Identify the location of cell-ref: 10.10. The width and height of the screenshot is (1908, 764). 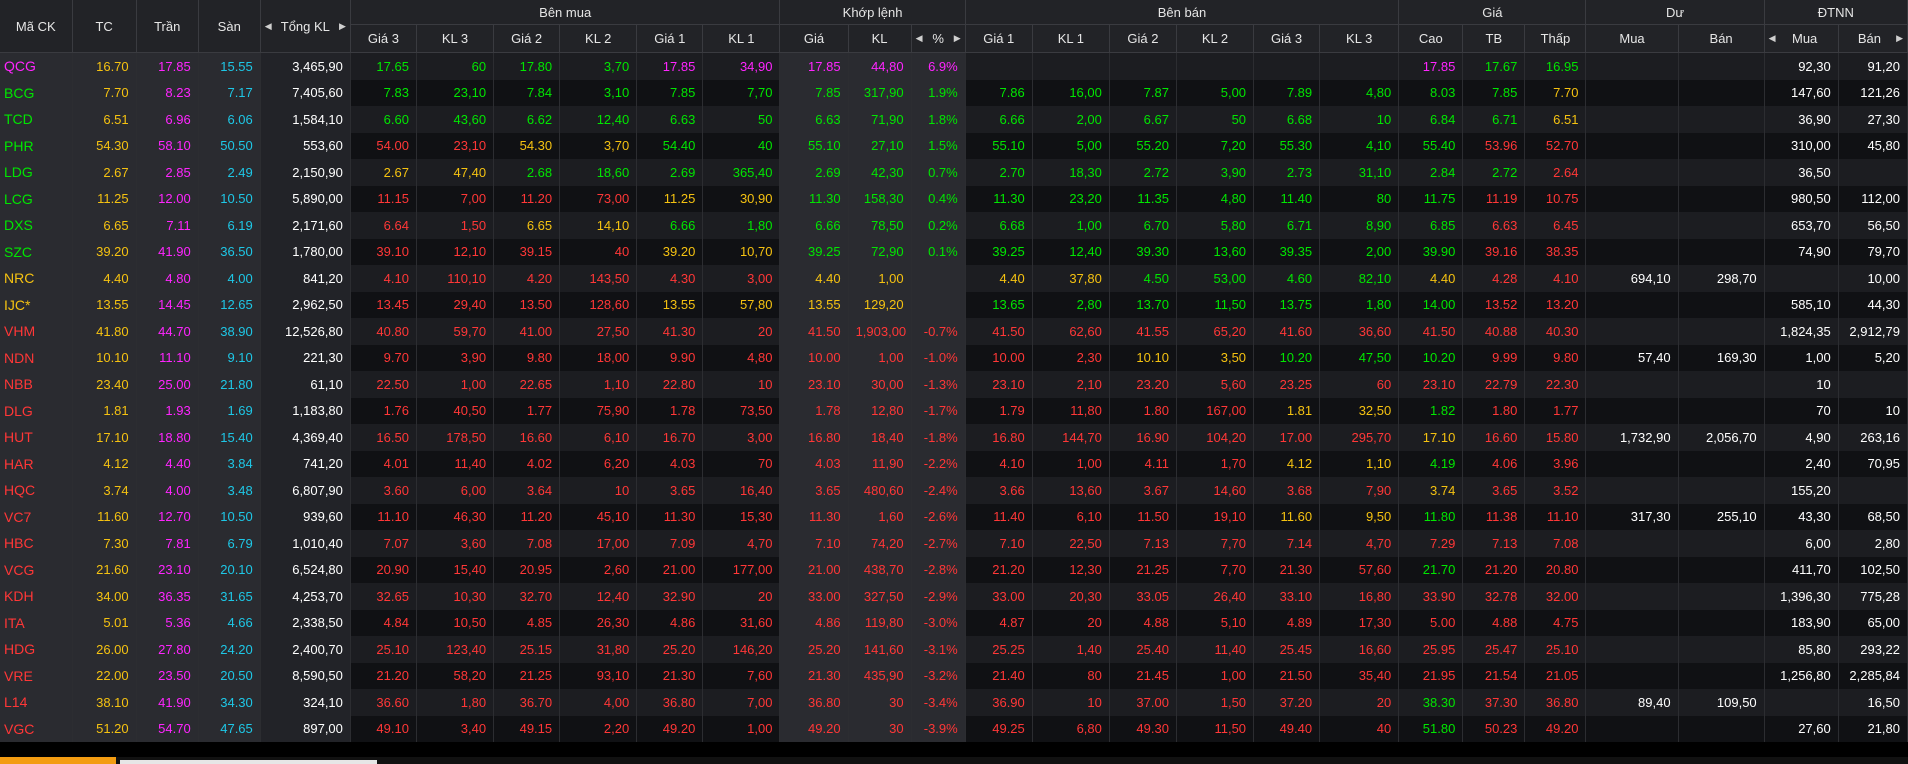
(104, 357).